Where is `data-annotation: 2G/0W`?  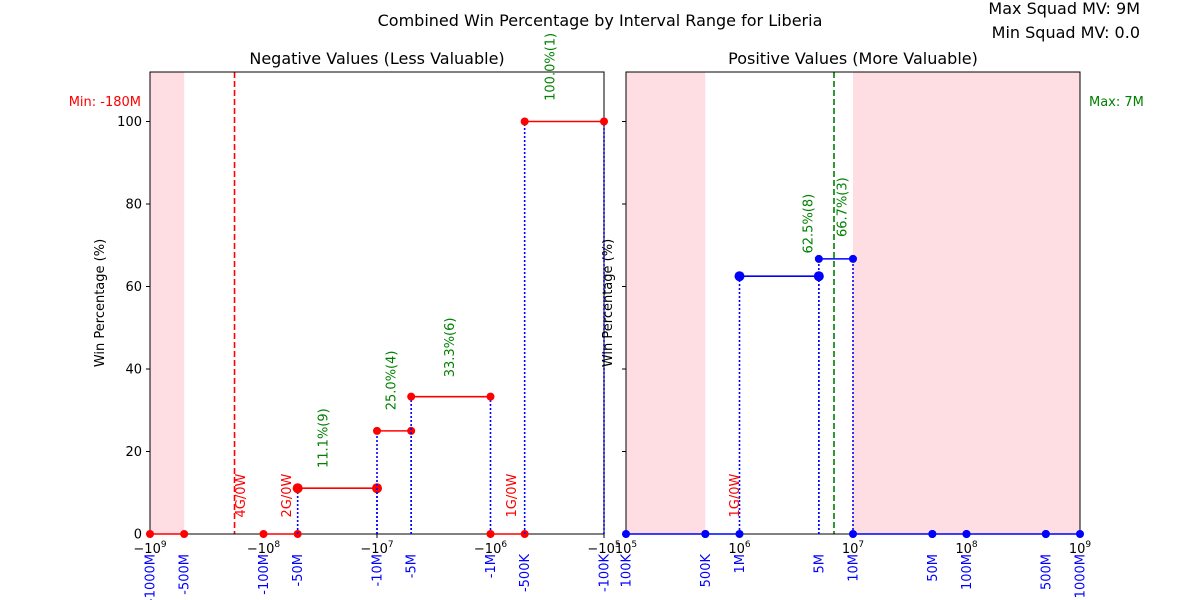 data-annotation: 2G/0W is located at coordinates (287, 496).